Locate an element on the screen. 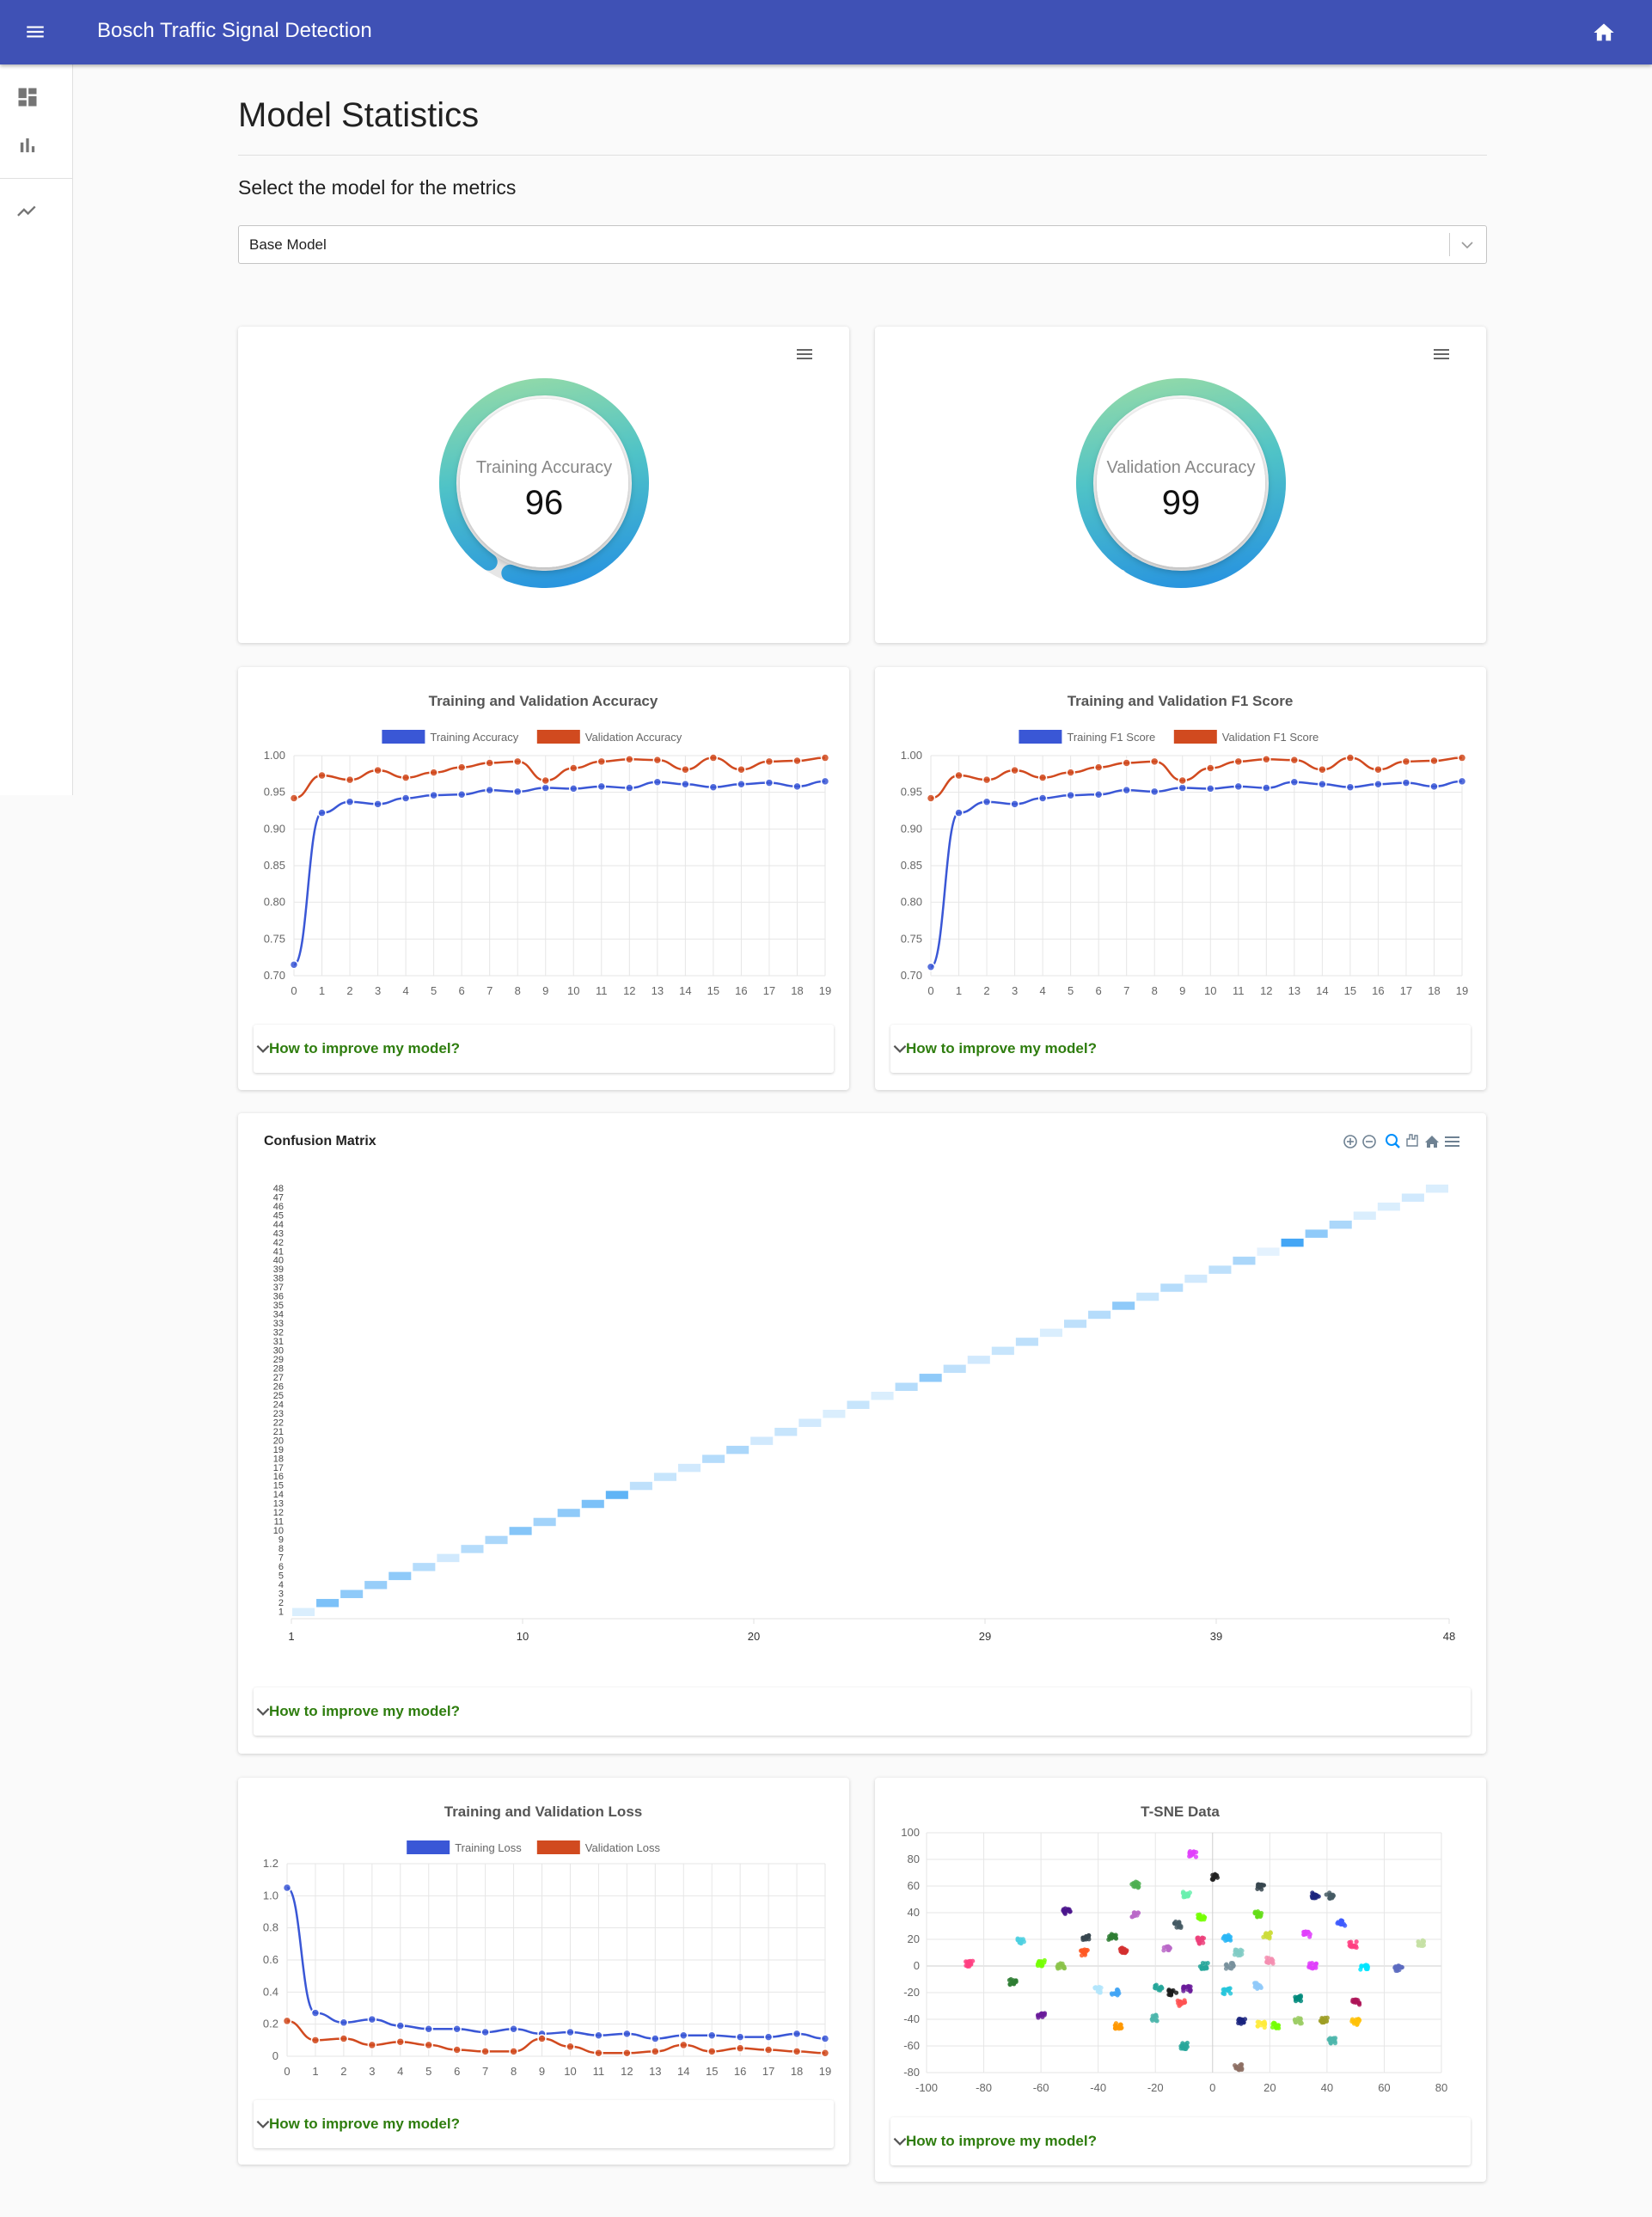  y-tick-label: 0.95 is located at coordinates (274, 793).